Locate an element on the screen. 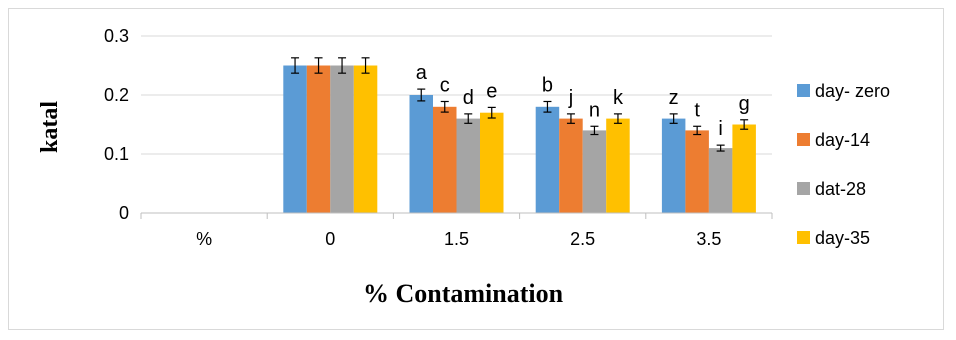  annotation-letter: a is located at coordinates (422, 73).